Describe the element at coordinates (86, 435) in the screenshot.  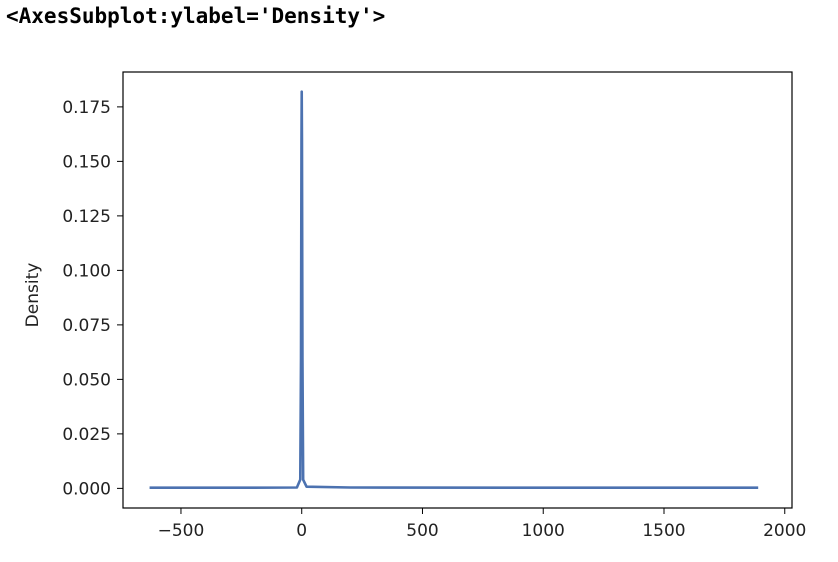
I see `y-tick-label: 0.025` at that location.